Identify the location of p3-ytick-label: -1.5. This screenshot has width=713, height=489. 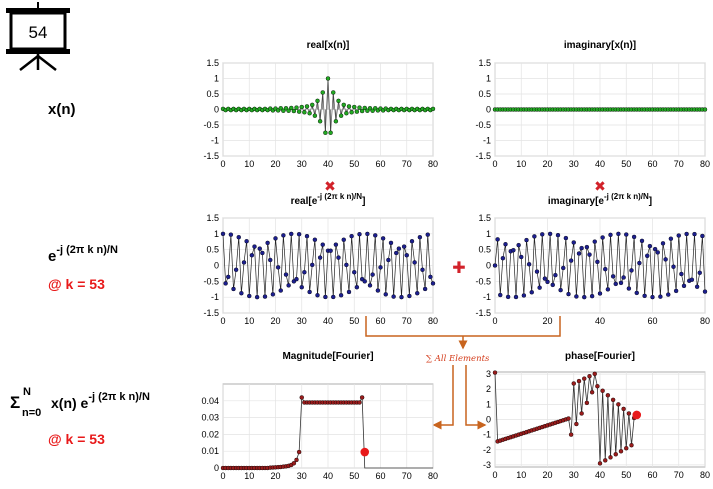
(211, 313).